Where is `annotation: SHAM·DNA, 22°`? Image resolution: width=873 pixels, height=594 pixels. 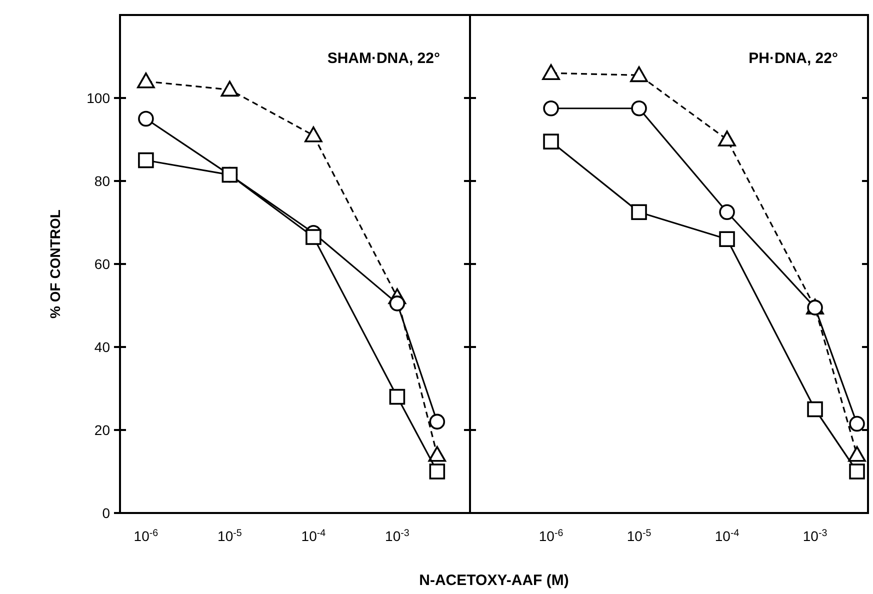
annotation: SHAM·DNA, 22° is located at coordinates (383, 58).